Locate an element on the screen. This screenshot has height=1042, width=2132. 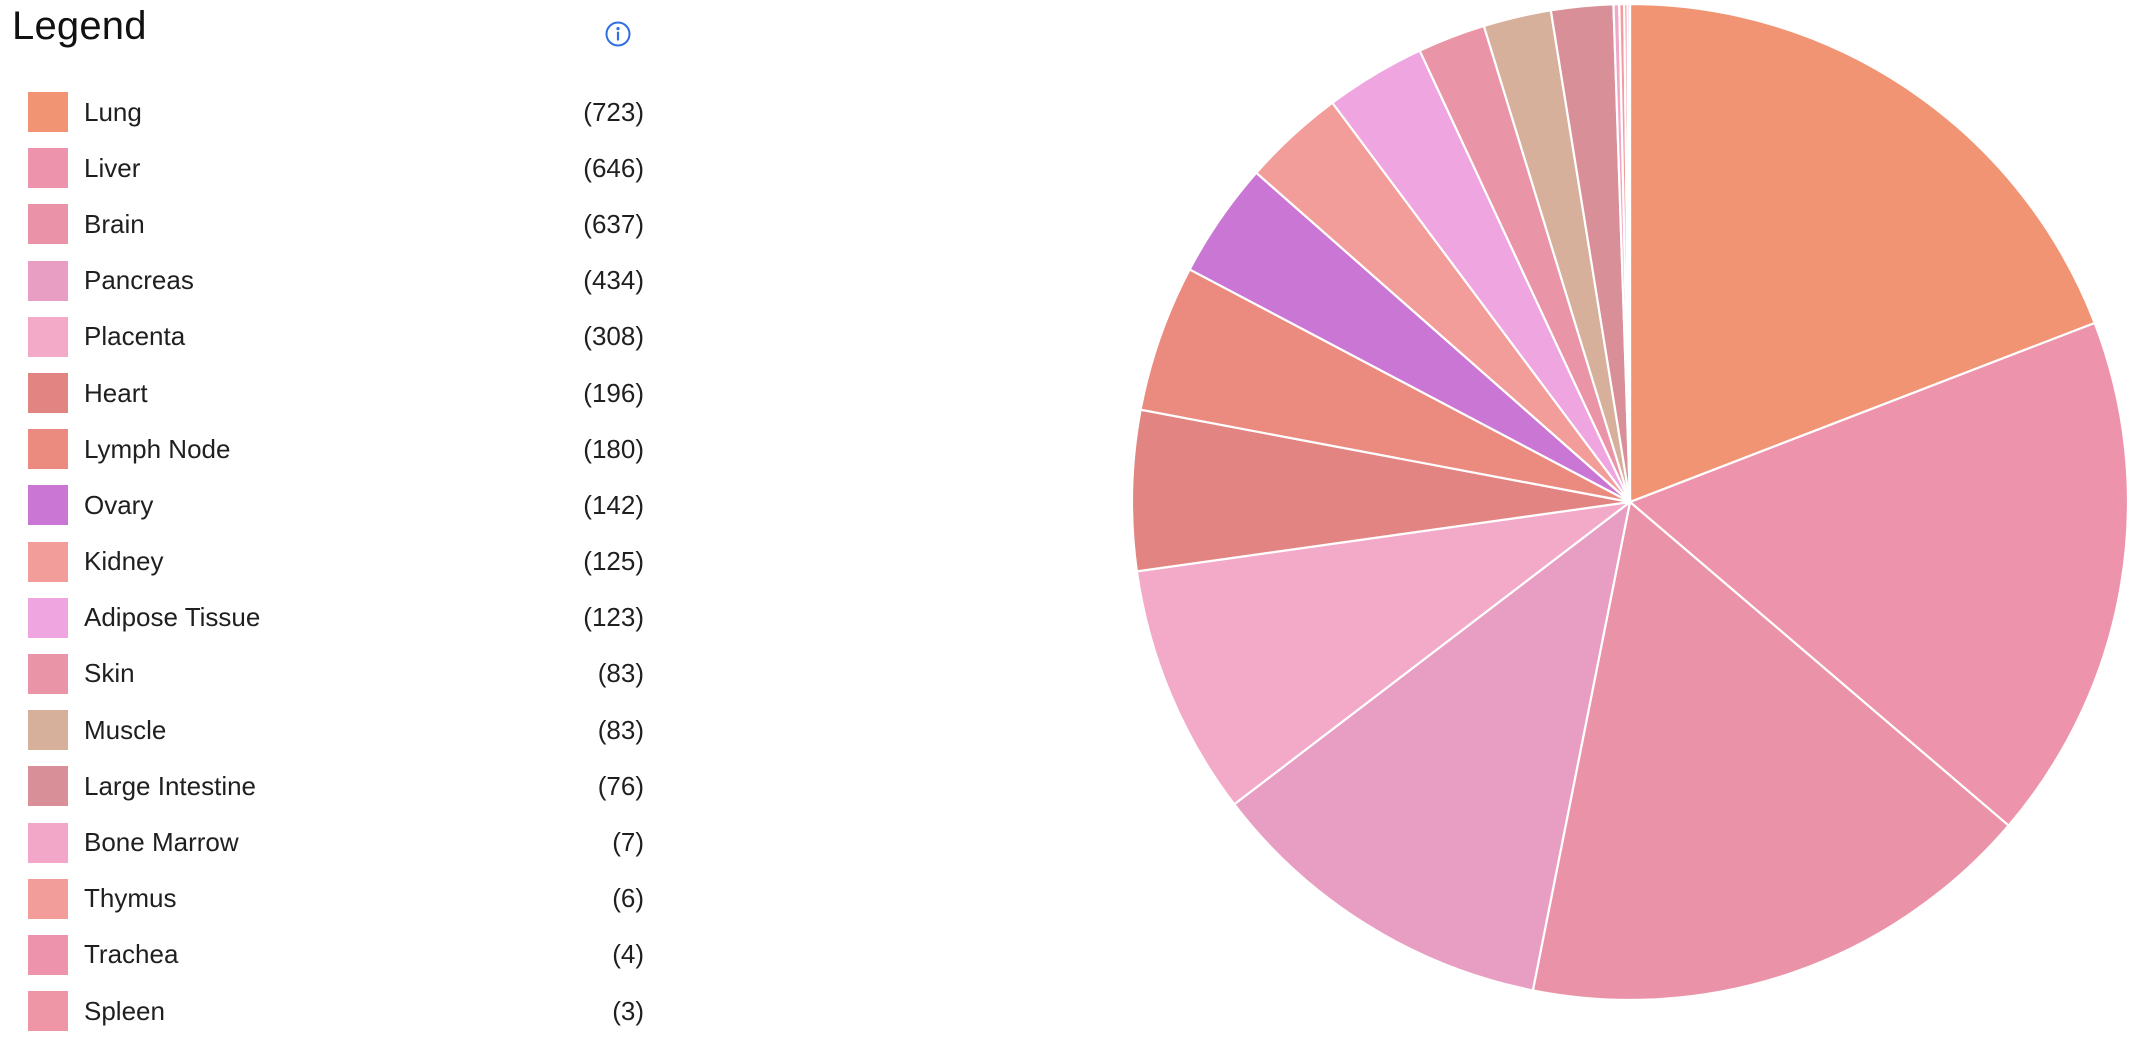
legend-item-label: Kidney is located at coordinates (124, 561).